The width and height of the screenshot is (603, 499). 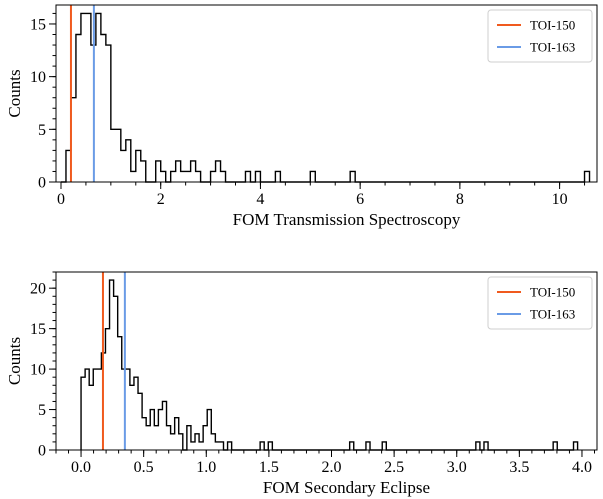 What do you see at coordinates (460, 199) in the screenshot?
I see `x-tick-label: 8` at bounding box center [460, 199].